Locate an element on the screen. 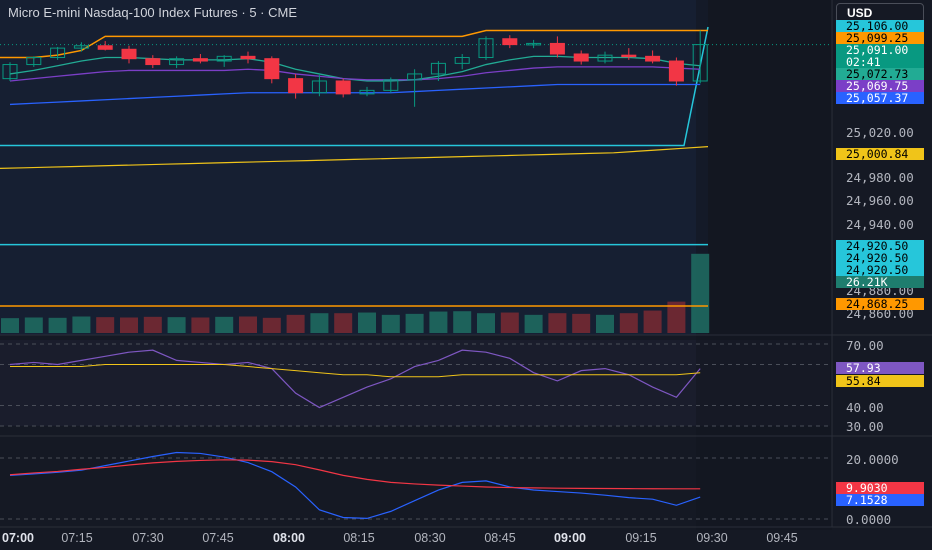 This screenshot has width=932, height=550. time-axis-label: 09:15 is located at coordinates (641, 538).